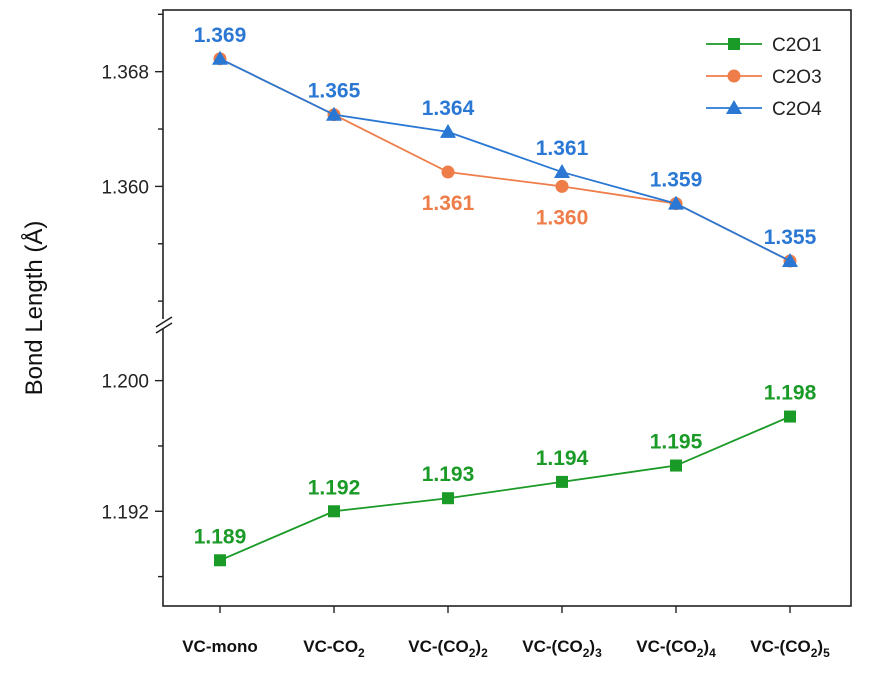 The width and height of the screenshot is (874, 675). I want to click on x-category-label: VC-(CO2)4, so click(676, 648).